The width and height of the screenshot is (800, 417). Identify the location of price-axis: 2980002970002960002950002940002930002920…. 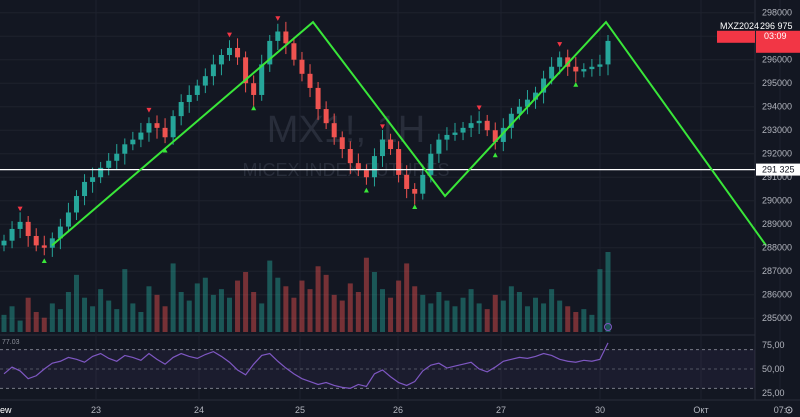
(777, 166).